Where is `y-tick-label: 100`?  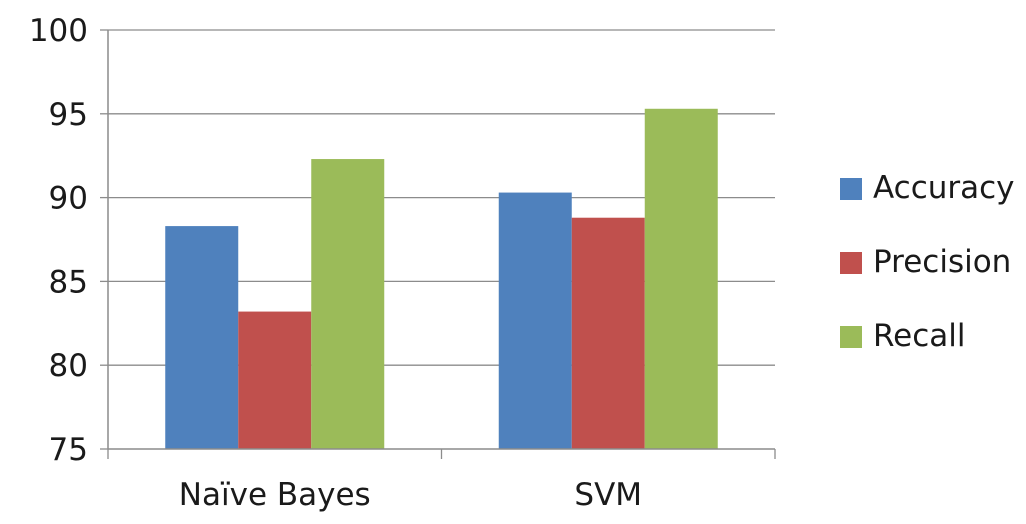 y-tick-label: 100 is located at coordinates (58, 31).